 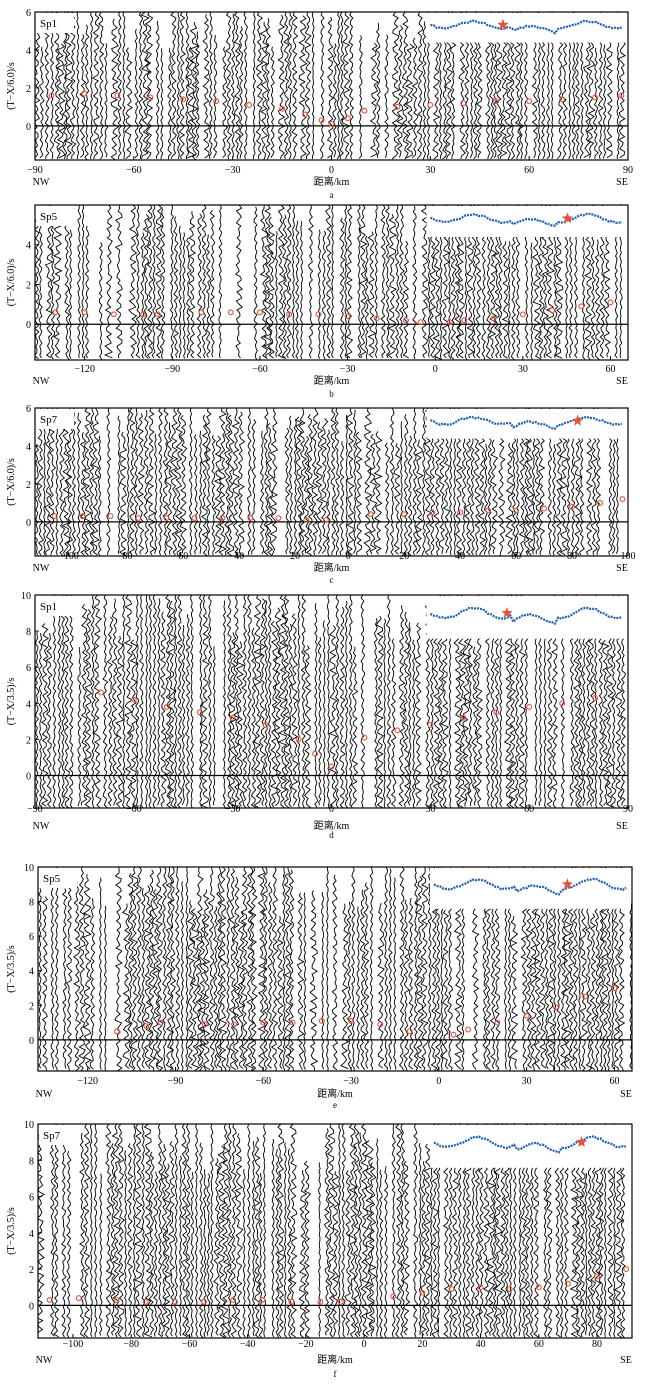 What do you see at coordinates (31, 1306) in the screenshot?
I see `y-tick-label: 0` at bounding box center [31, 1306].